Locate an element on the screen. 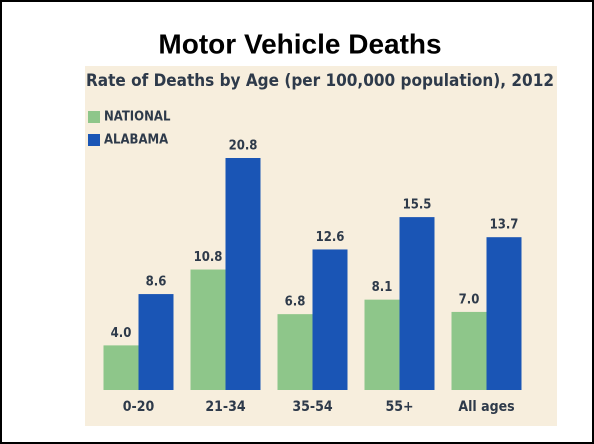 Image resolution: width=594 pixels, height=444 pixels. value-label: 8.6 is located at coordinates (156, 282).